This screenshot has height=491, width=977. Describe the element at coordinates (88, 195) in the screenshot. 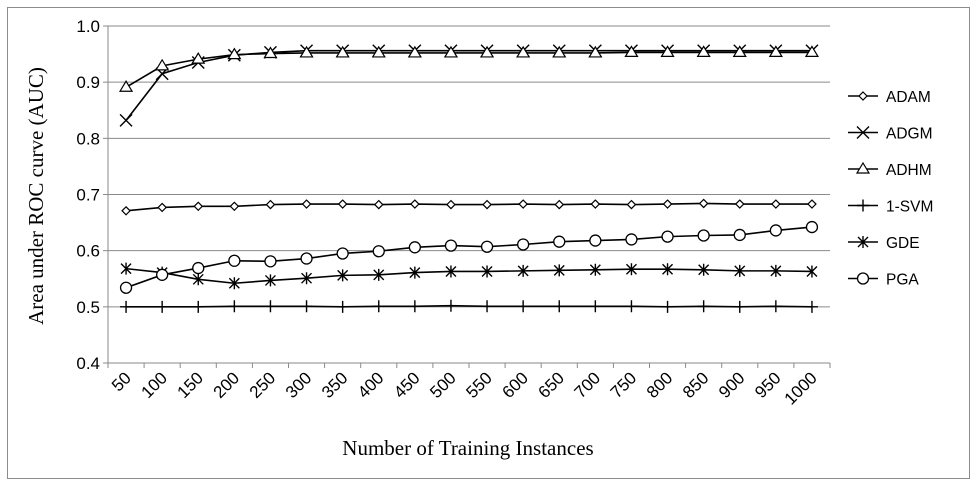

I see `y-tick-label-0.7: 0.7` at that location.